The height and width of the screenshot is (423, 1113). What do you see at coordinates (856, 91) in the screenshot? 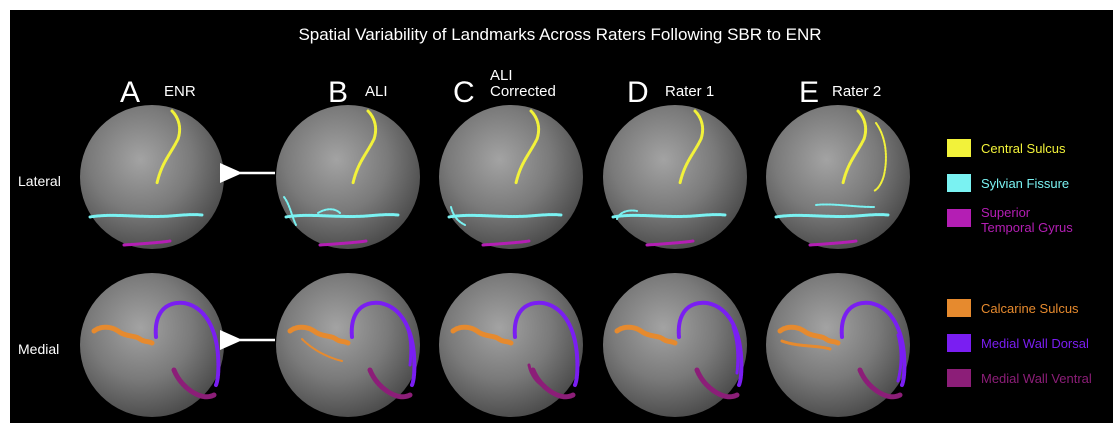
I see `column-label: Rater 2` at bounding box center [856, 91].